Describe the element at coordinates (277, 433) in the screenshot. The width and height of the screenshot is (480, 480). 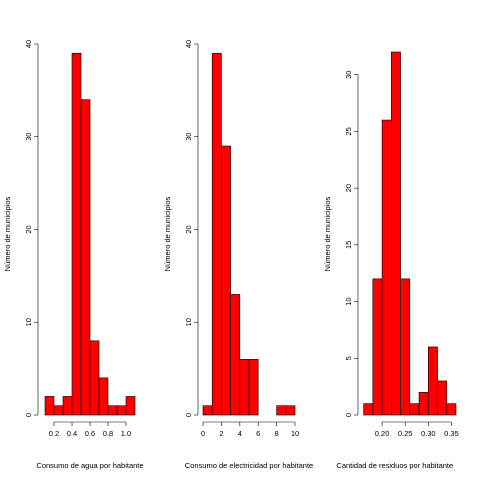
I see `x-tick-label: 8` at that location.